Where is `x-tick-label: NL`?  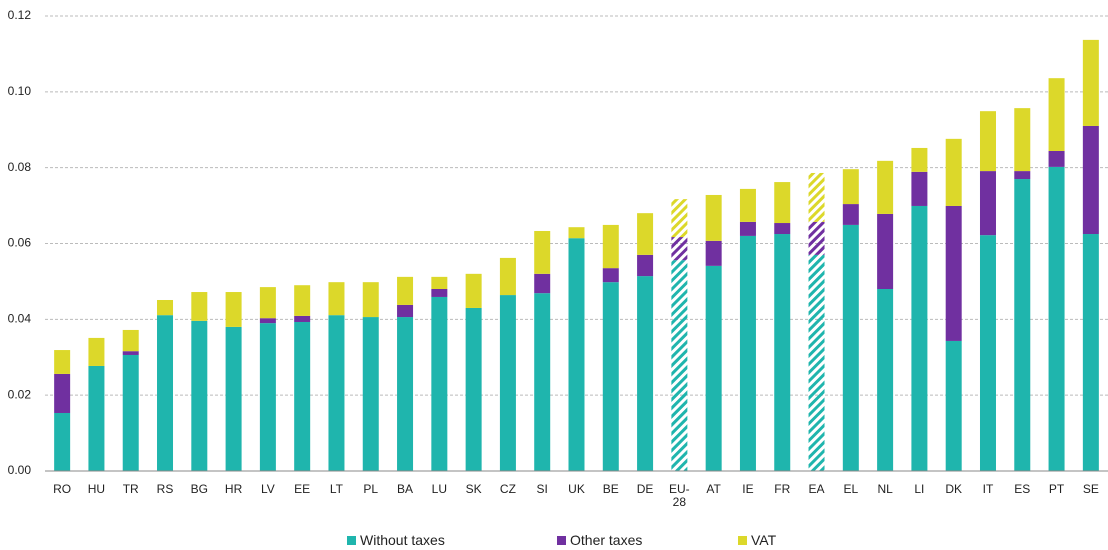 x-tick-label: NL is located at coordinates (885, 489).